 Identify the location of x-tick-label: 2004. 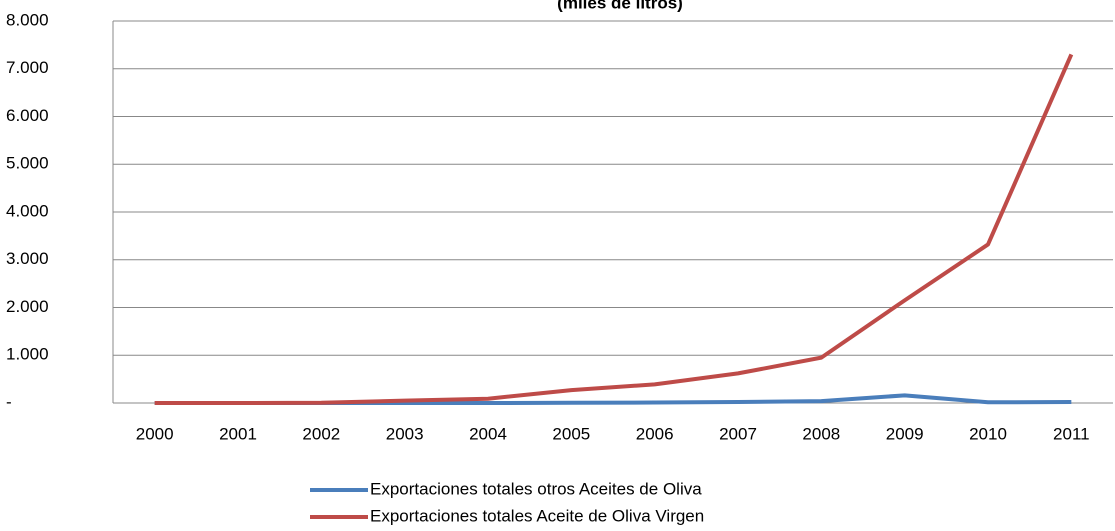
(488, 433).